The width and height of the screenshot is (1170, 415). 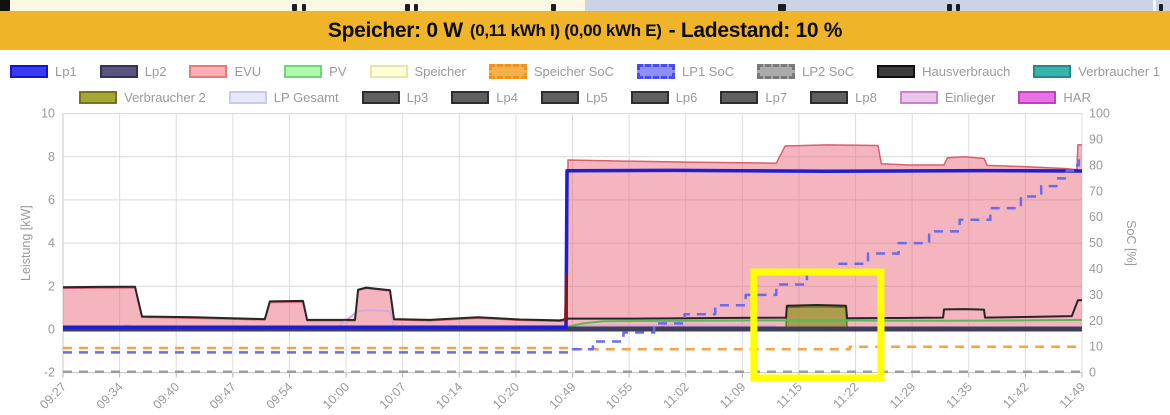 What do you see at coordinates (395, 30) in the screenshot?
I see `banner-speicher-power: Speicher: 0 W` at bounding box center [395, 30].